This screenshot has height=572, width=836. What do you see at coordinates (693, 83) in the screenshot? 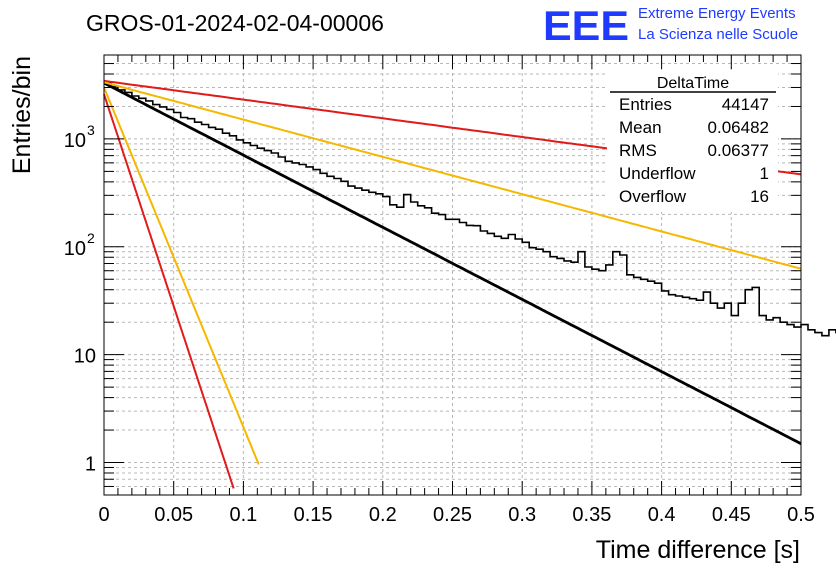
I see `stats-title: DeltaTime` at bounding box center [693, 83].